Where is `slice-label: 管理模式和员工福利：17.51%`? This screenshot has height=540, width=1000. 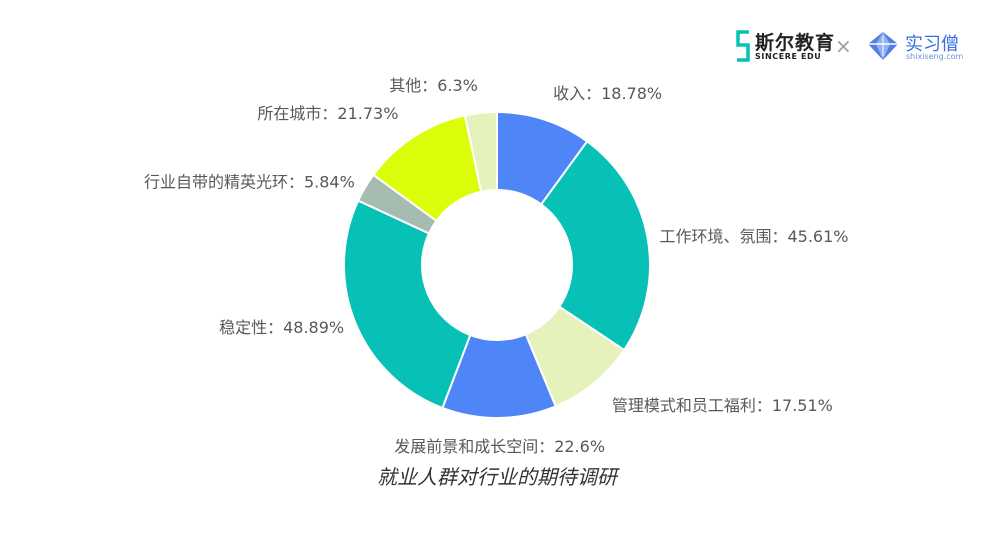 slice-label: 管理模式和员工福利：17.51% is located at coordinates (722, 405).